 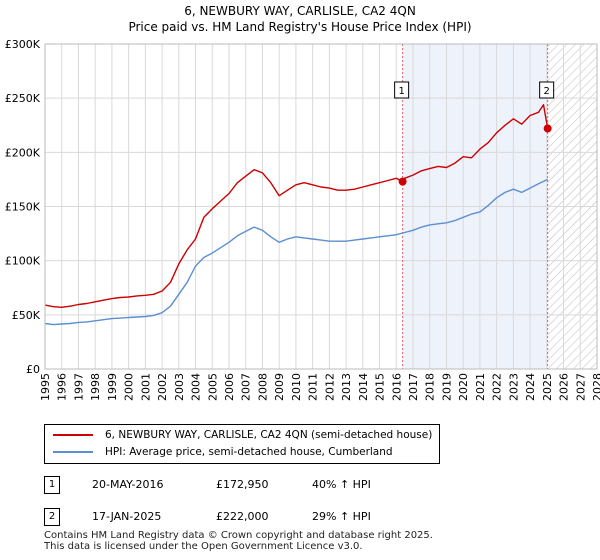 I want to click on x-tick-label: 2020, so click(x=463, y=387).